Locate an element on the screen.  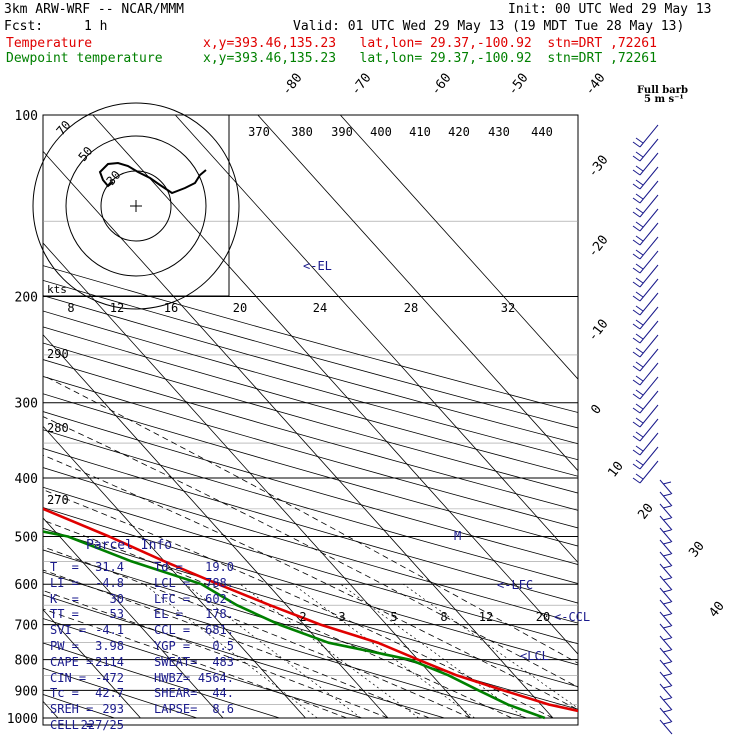
parcel-info-value: 227/25 is located at coordinates (102, 725).